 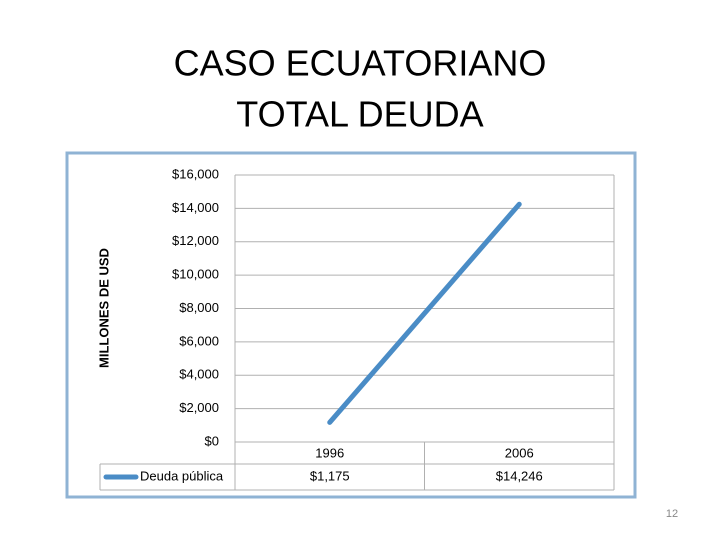 I want to click on x-tick-label: 1996, so click(x=329, y=452).